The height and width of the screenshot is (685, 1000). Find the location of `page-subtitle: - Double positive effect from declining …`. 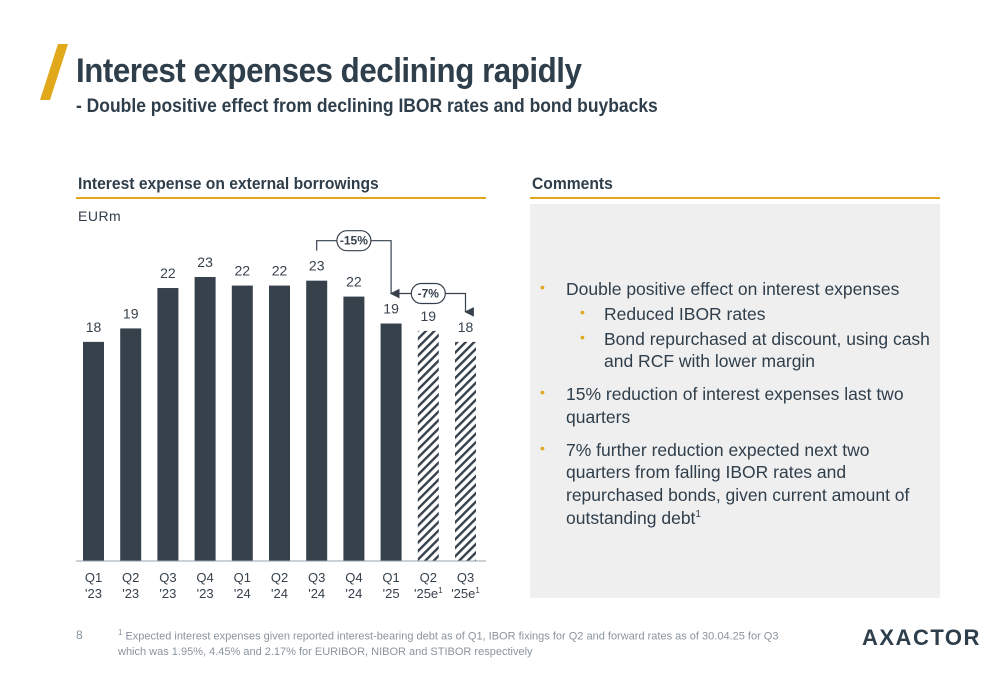

page-subtitle: - Double positive effect from declining … is located at coordinates (367, 106).